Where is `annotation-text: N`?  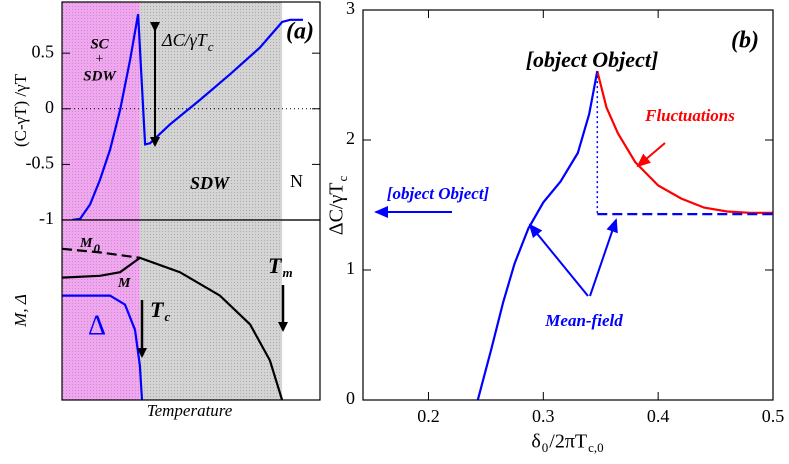 annotation-text: N is located at coordinates (296, 181).